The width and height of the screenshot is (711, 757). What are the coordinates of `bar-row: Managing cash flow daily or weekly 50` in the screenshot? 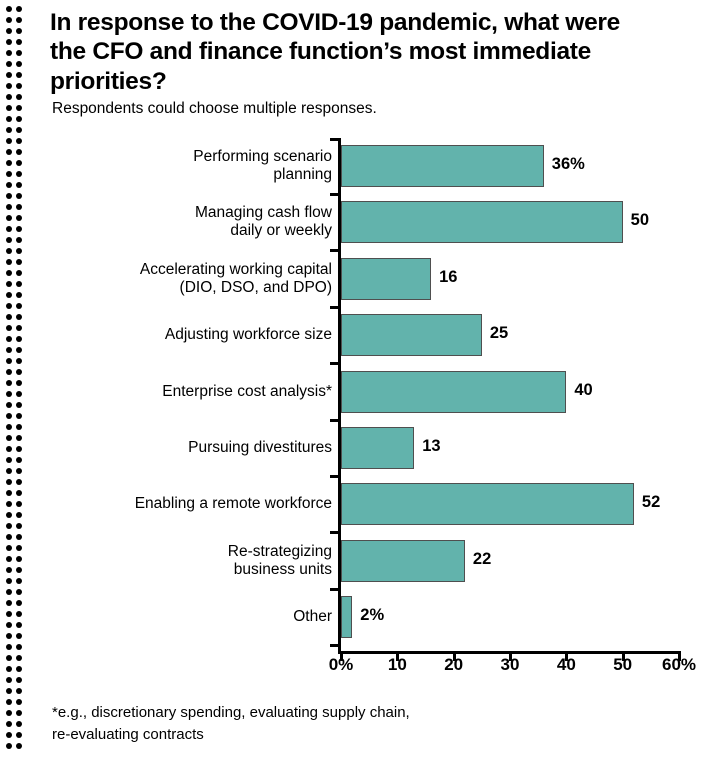 It's located at (355, 229).